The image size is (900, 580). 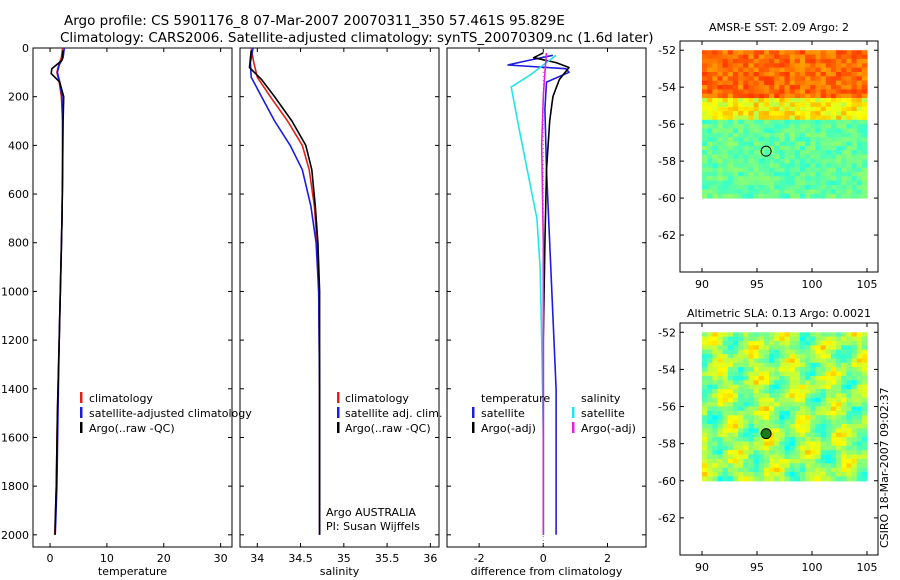 What do you see at coordinates (779, 27) in the screenshot?
I see `map-title: AMSR-E SST: 2.09 Argo: 2` at bounding box center [779, 27].